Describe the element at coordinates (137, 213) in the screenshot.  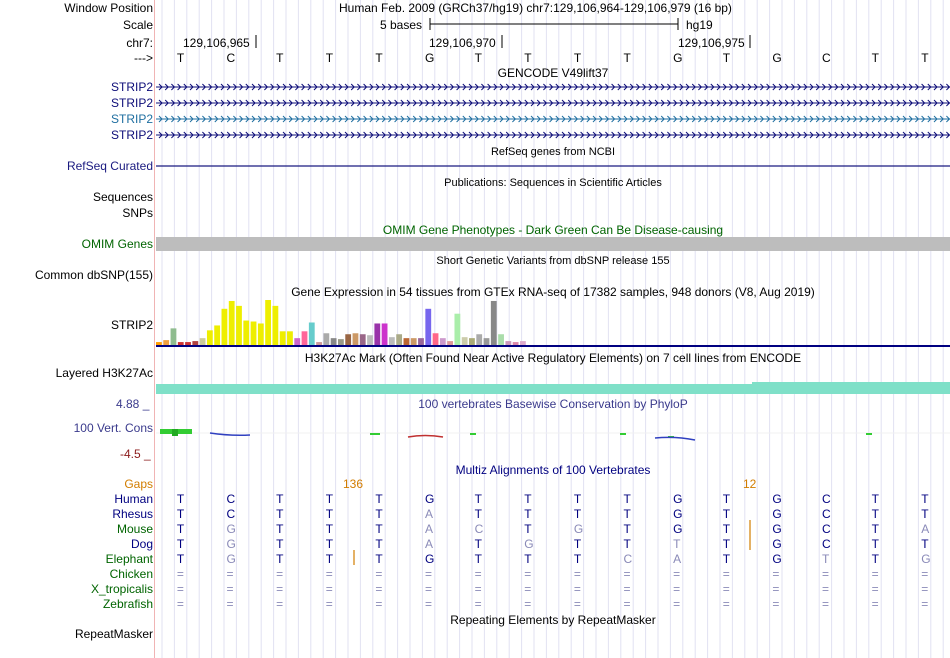
I see `publications-snps-label: SNPs` at that location.